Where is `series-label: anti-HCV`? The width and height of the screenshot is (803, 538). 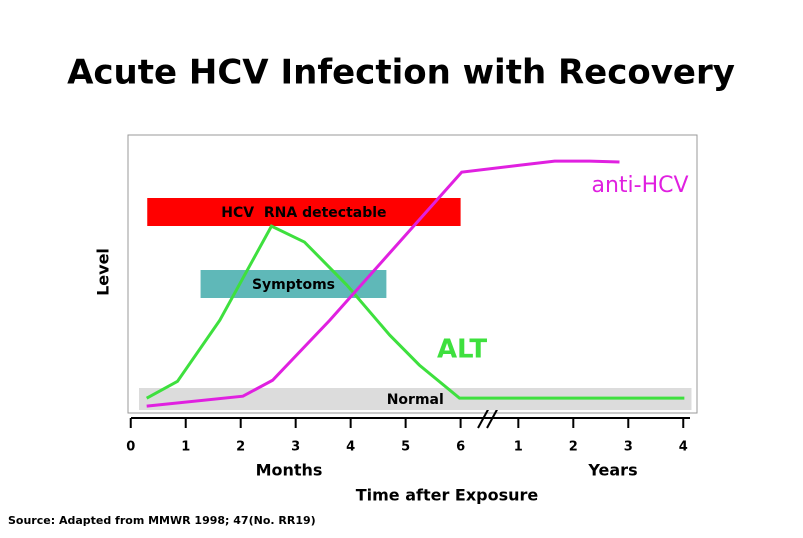
series-label: anti-HCV is located at coordinates (639, 185).